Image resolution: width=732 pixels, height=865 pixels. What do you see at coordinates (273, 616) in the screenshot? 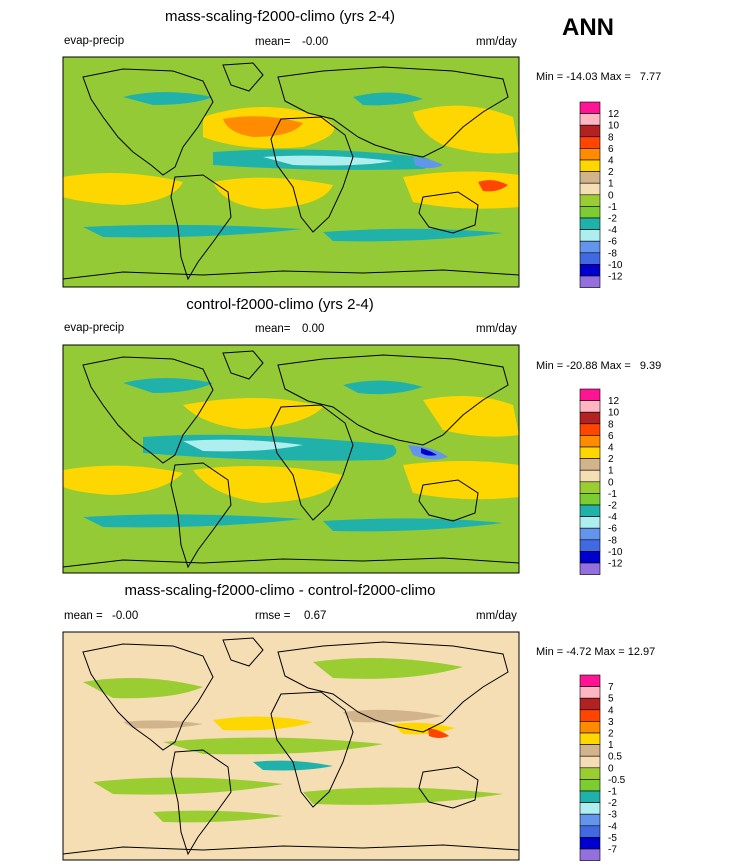
I see `panel-3-rmse-label: rmse =` at bounding box center [273, 616].